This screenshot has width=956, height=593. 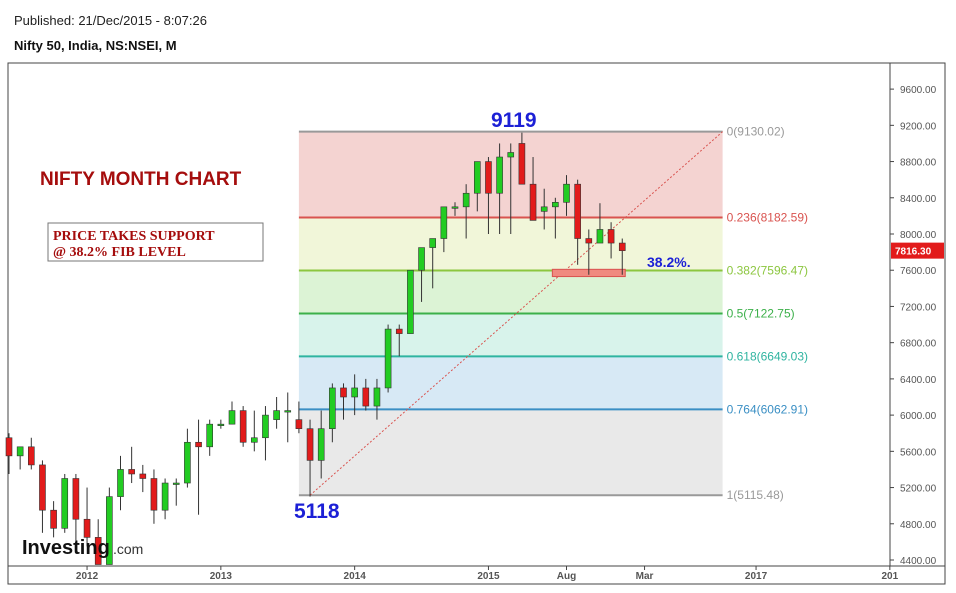 I want to click on fib-label-0.5: 0.5(7122.75), so click(x=761, y=313).